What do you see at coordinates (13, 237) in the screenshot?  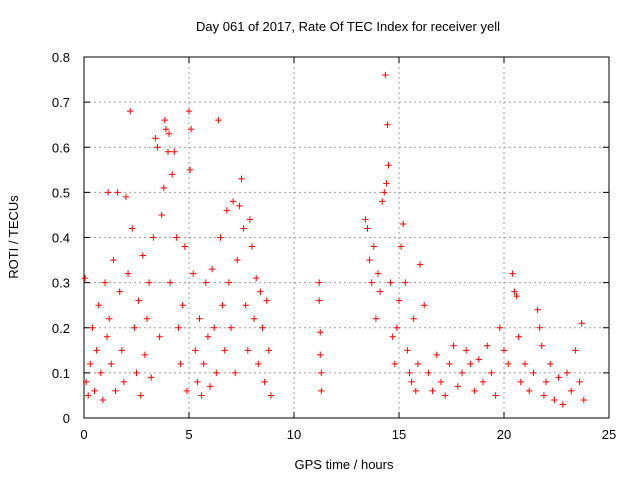 I see `y-axis-label: ROTI / TECUs` at bounding box center [13, 237].